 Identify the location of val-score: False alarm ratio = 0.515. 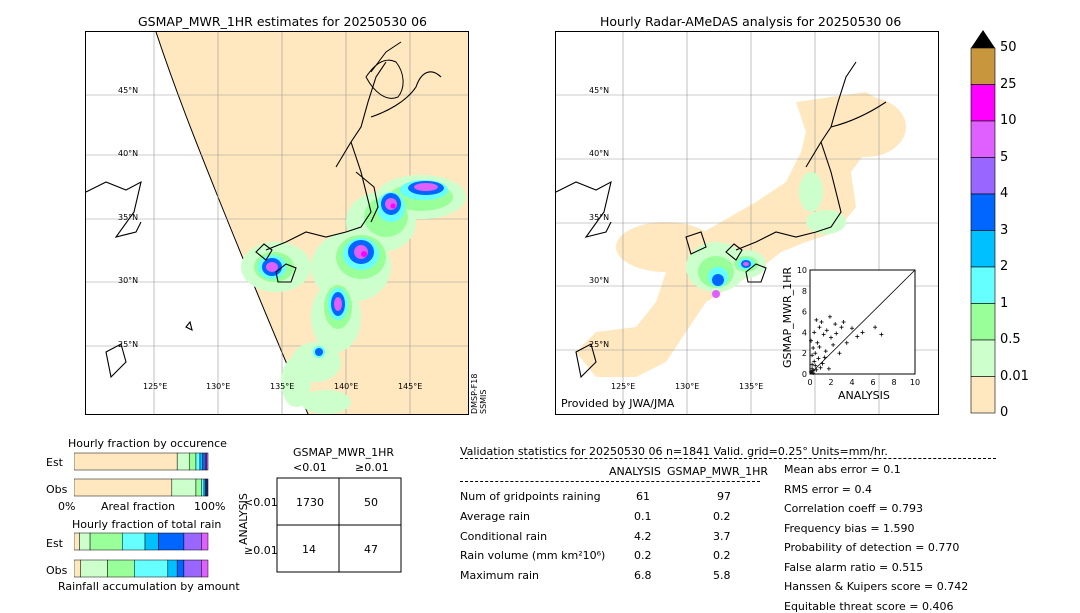
(854, 567).